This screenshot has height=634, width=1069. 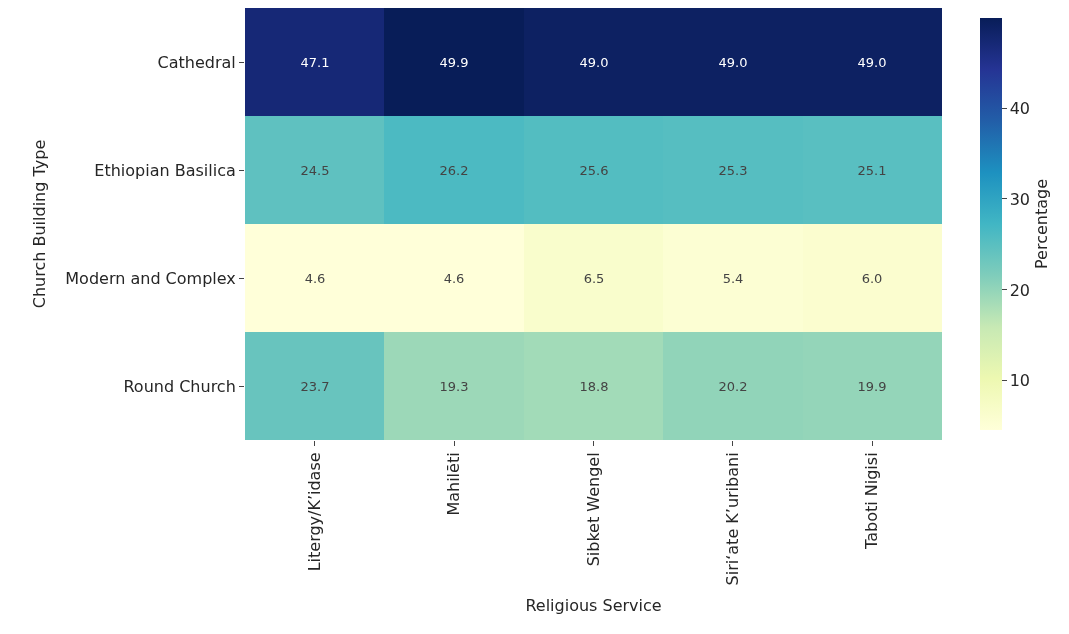 I want to click on data-label: 25.3, so click(x=733, y=170).